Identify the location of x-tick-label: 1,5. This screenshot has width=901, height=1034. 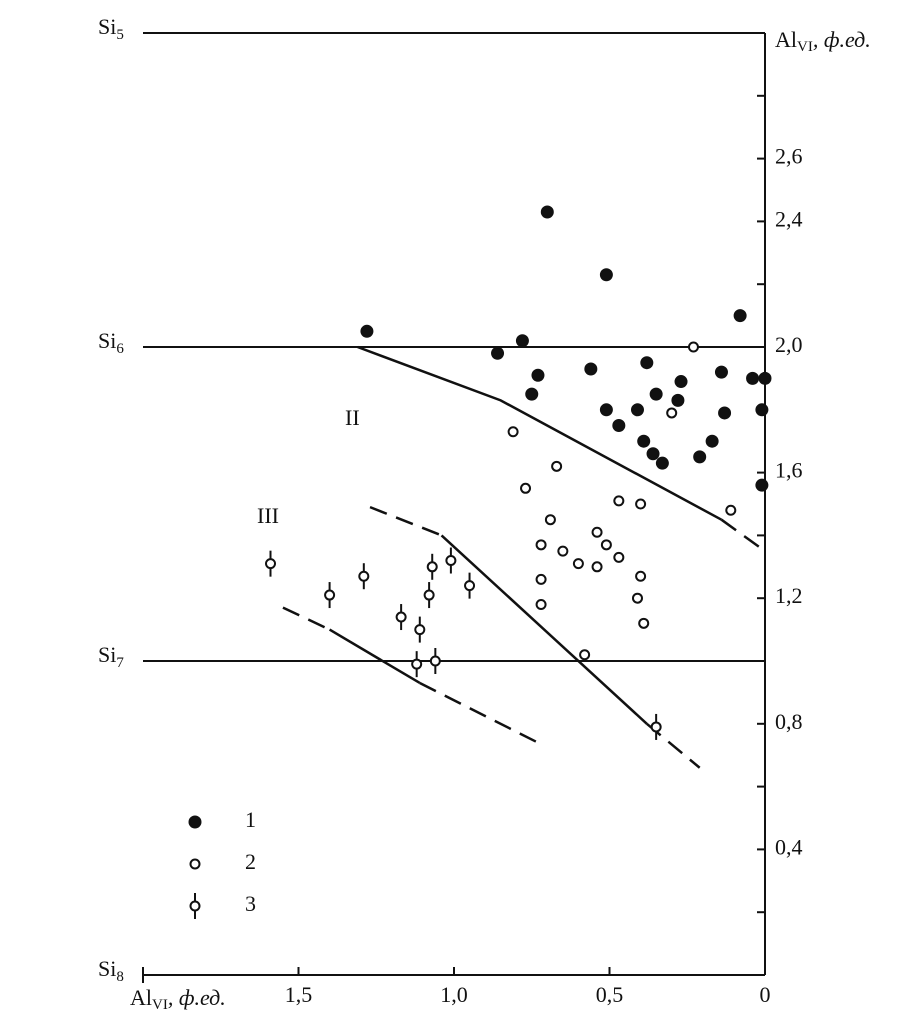
(299, 994).